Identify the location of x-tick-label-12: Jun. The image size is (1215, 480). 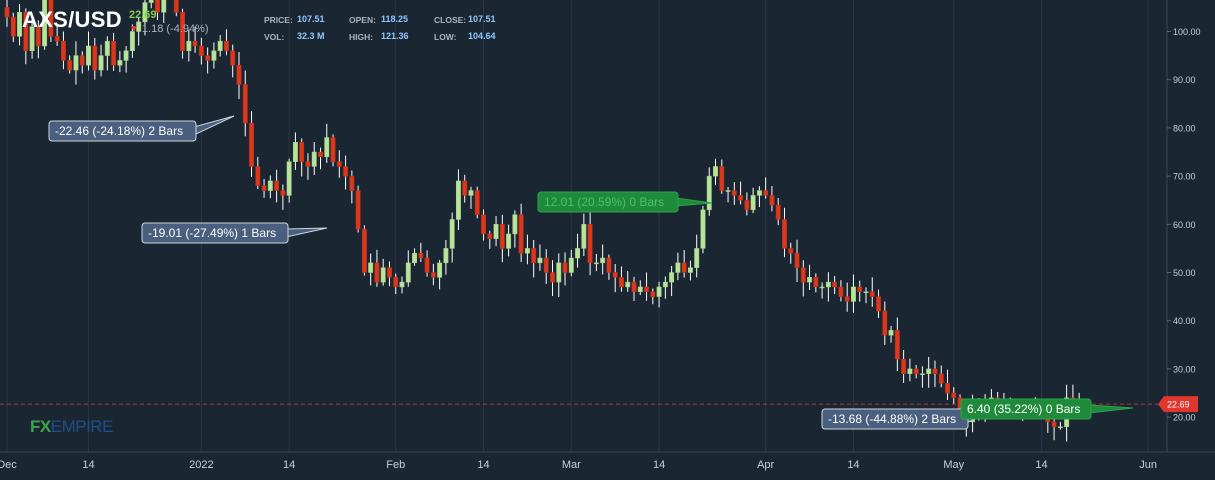
(1148, 465).